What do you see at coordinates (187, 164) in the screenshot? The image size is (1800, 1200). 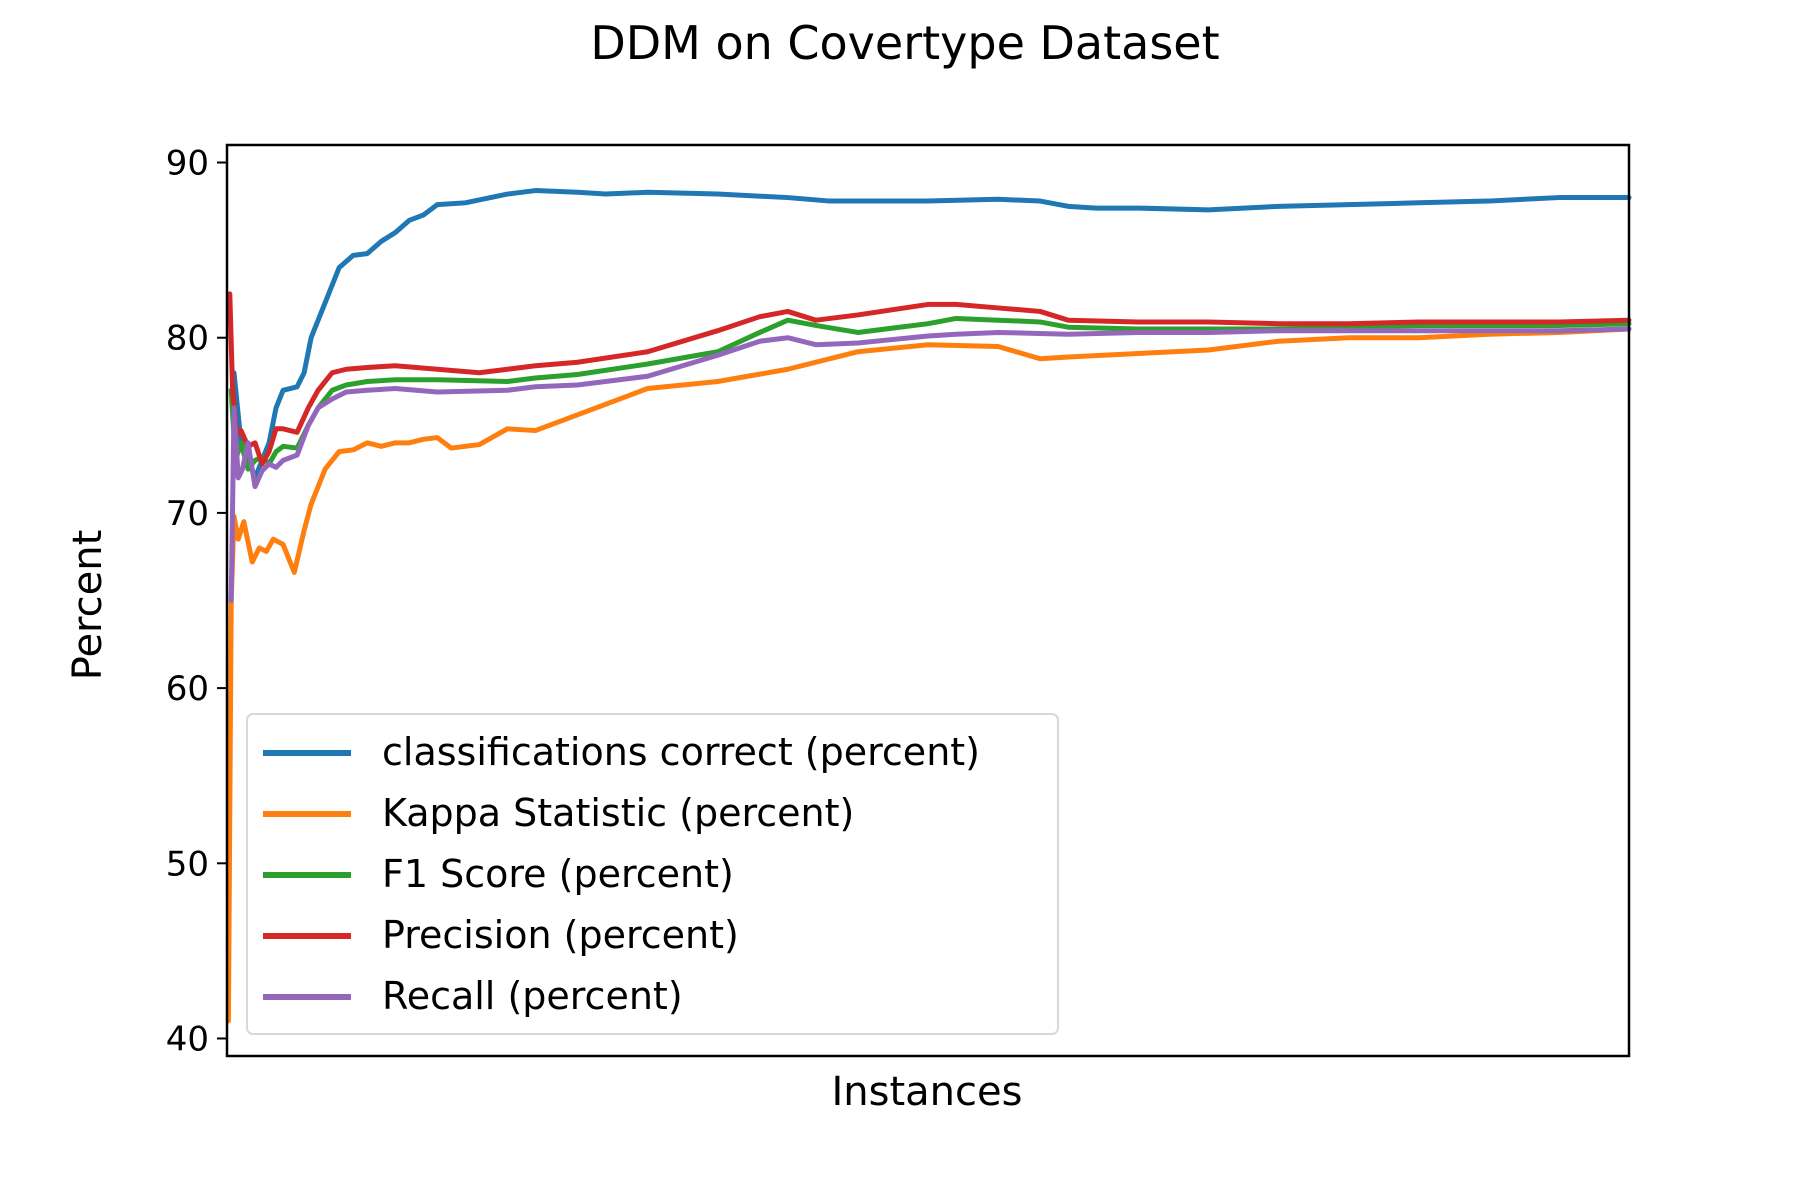 I see `y-tick-label: 90` at bounding box center [187, 164].